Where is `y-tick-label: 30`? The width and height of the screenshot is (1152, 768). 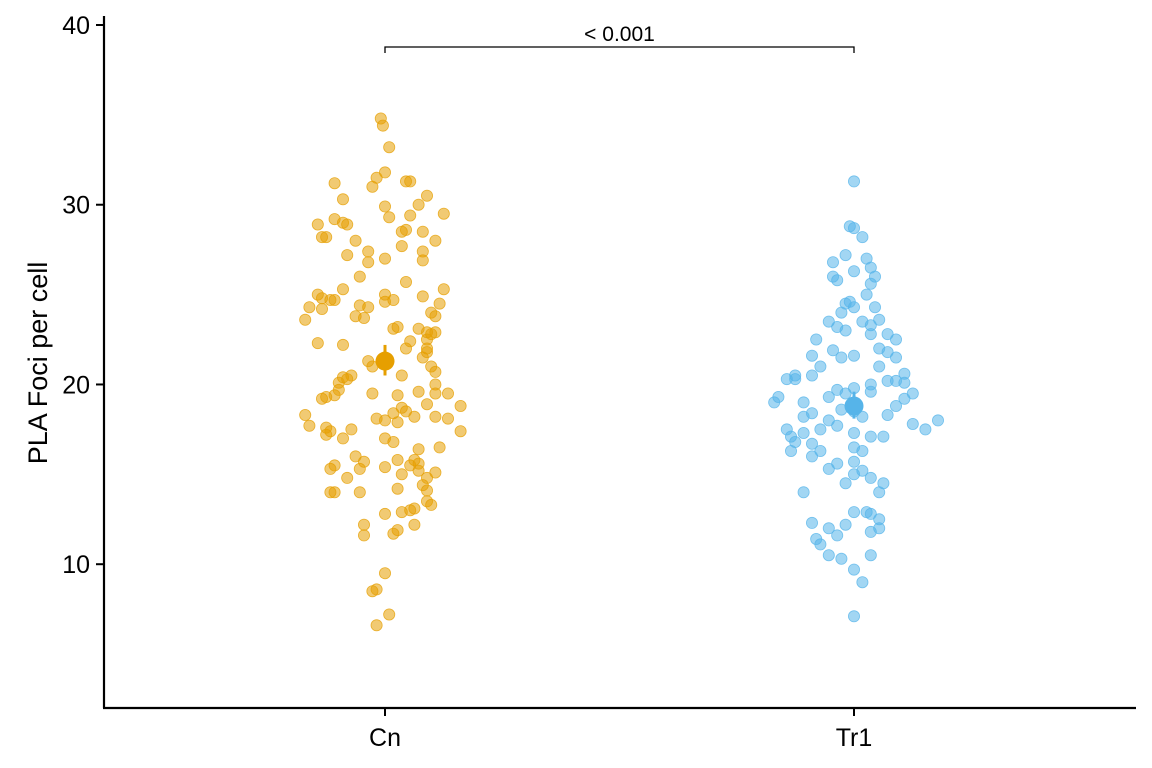 y-tick-label: 30 is located at coordinates (76, 206).